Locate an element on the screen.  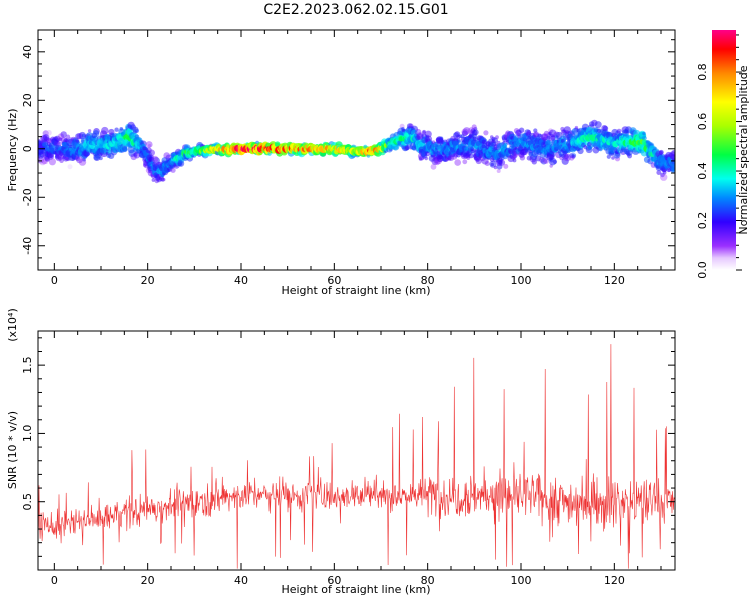
y-tick-label: 0 is located at coordinates (27, 148).